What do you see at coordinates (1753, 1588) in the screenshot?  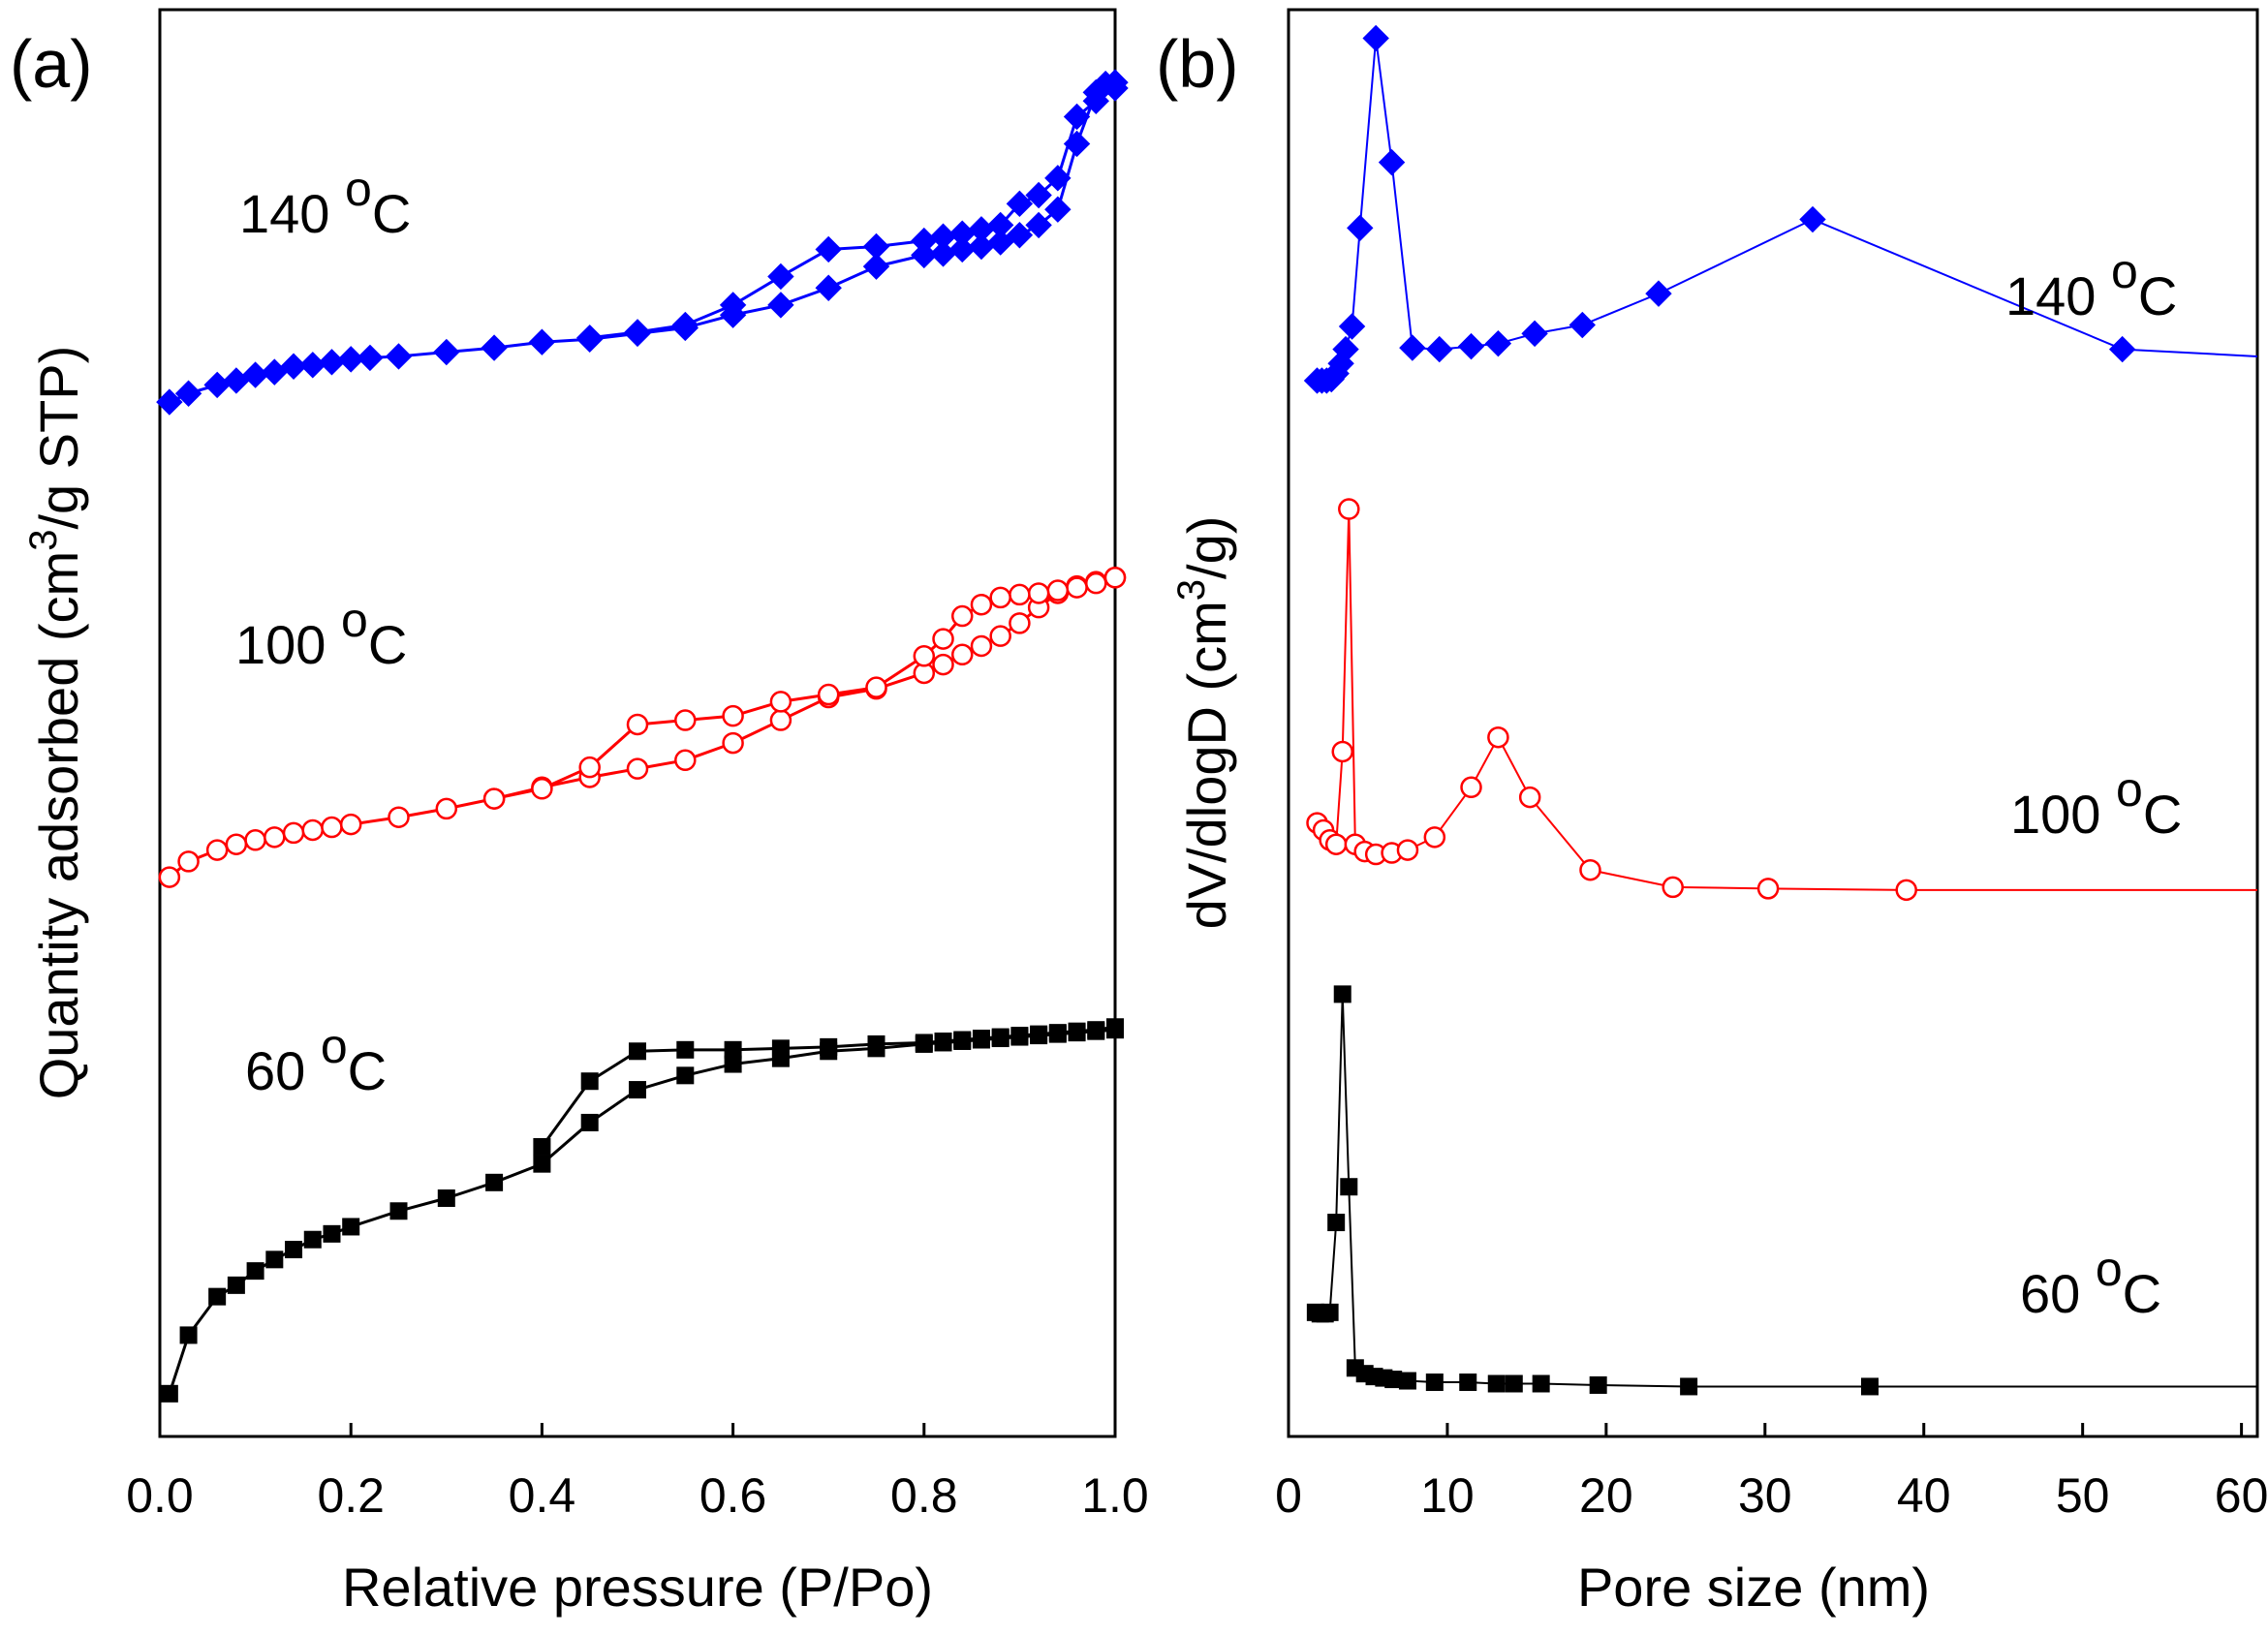 I see `x-axis-label-b: Pore size (nm)` at bounding box center [1753, 1588].